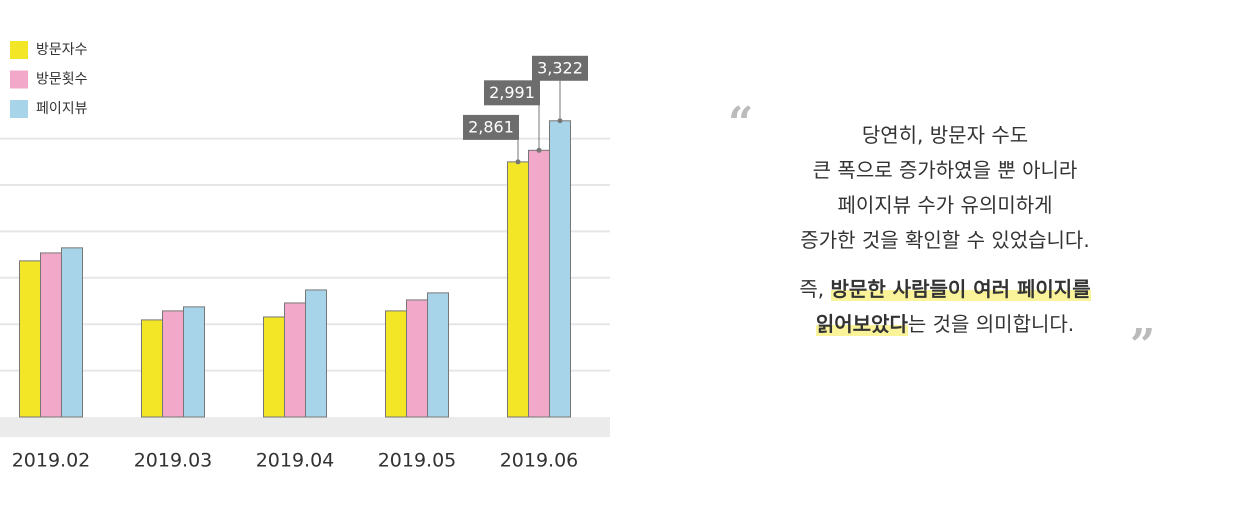  What do you see at coordinates (295, 461) in the screenshot?
I see `x-tick-label: 2019.04` at bounding box center [295, 461].